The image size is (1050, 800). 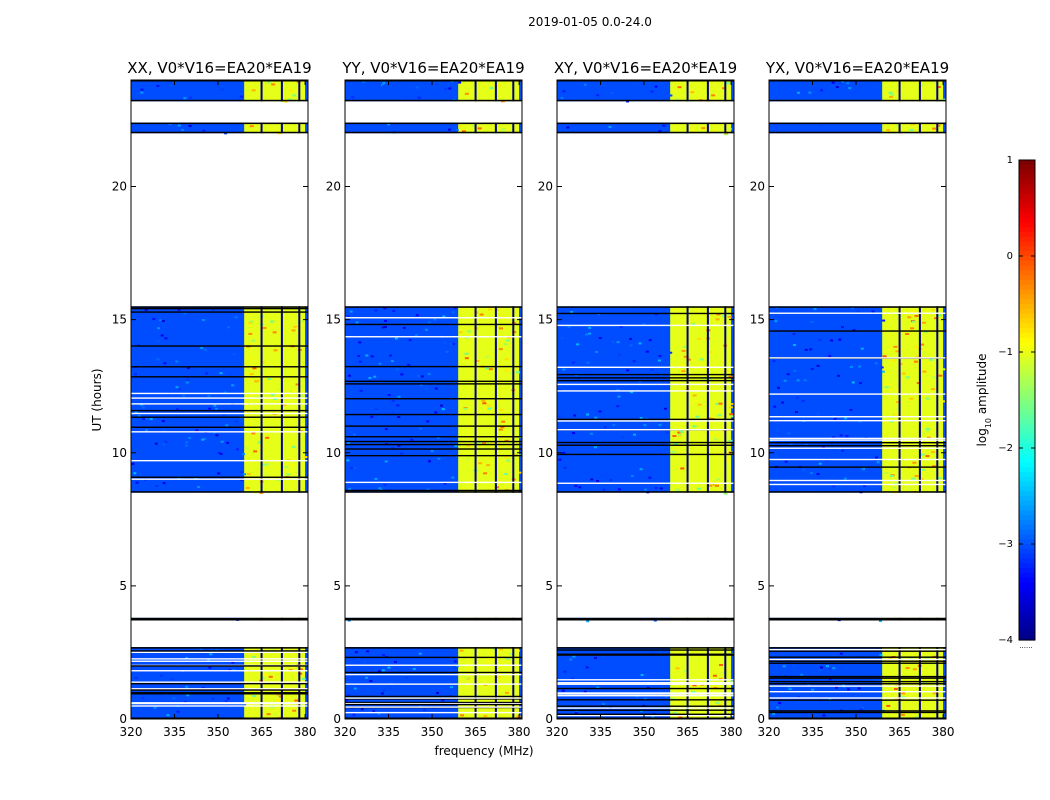 What do you see at coordinates (433, 399) in the screenshot?
I see `spectrogram-image` at bounding box center [433, 399].